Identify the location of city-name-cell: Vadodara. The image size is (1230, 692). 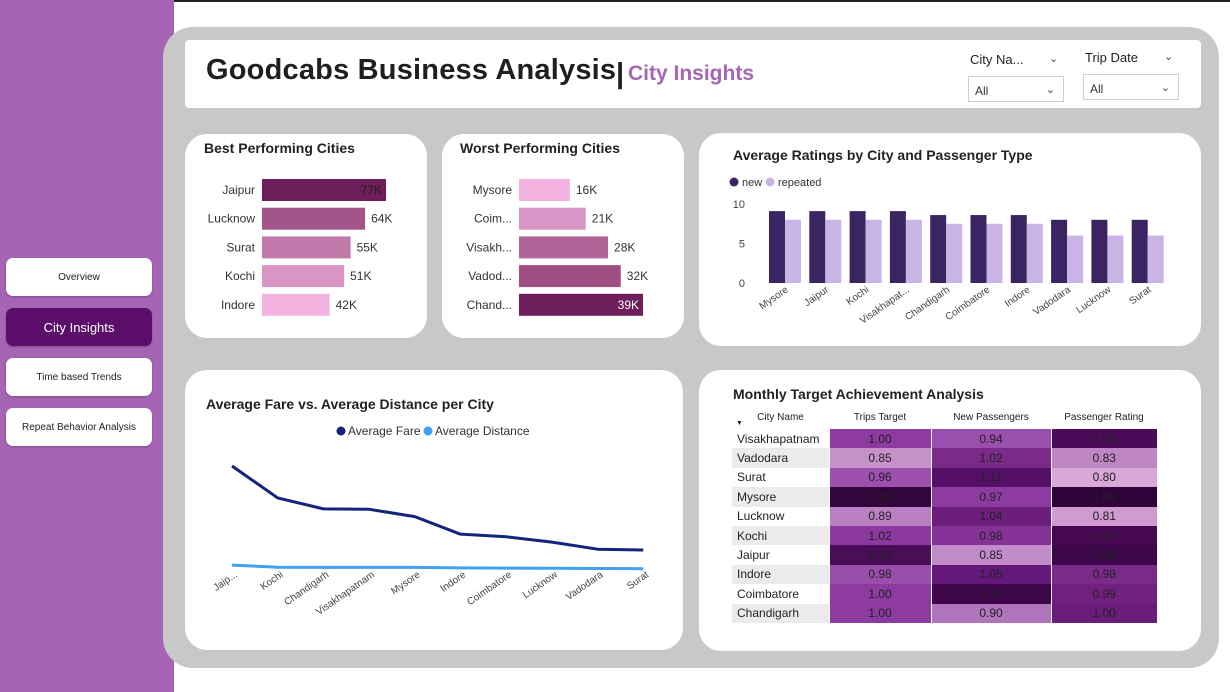
(780, 458).